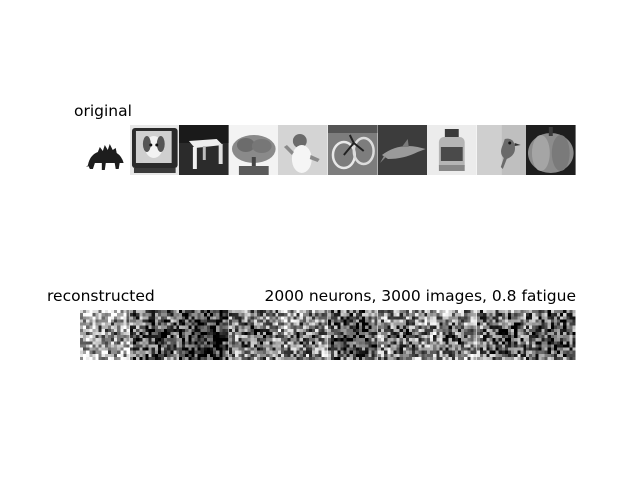  I want to click on original-title: original, so click(103, 111).